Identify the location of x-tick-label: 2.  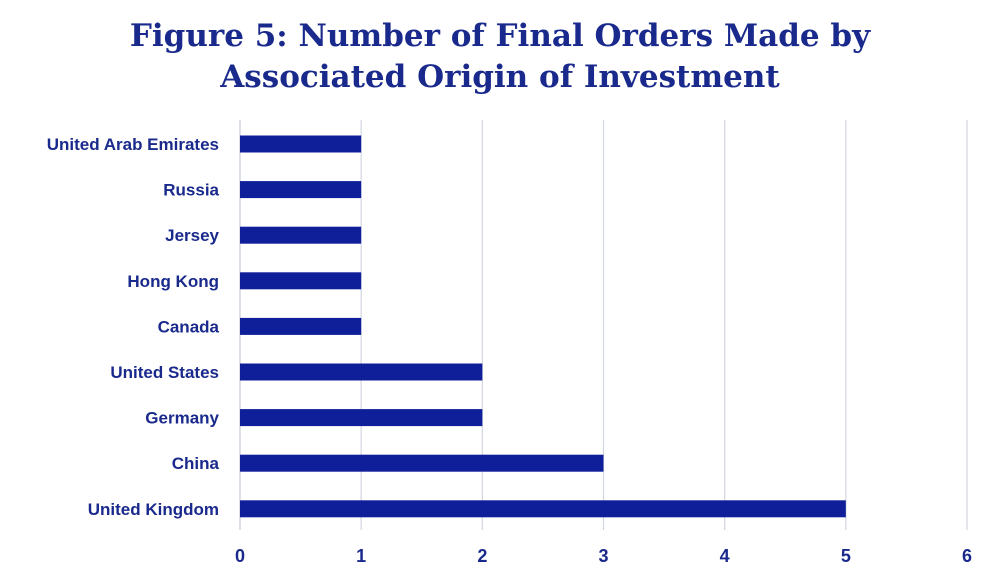
(482, 556).